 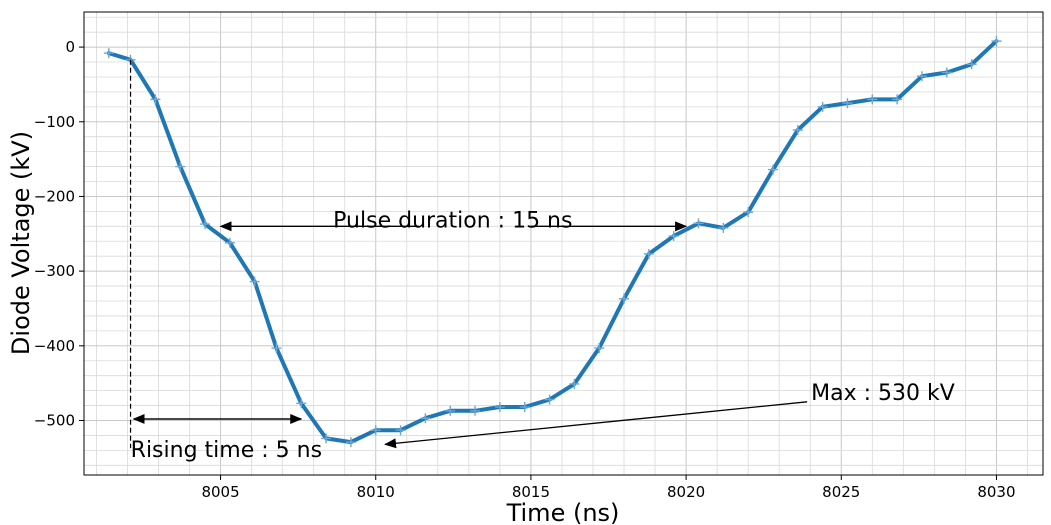 What do you see at coordinates (54, 196) in the screenshot?
I see `y-tick-label: −200` at bounding box center [54, 196].